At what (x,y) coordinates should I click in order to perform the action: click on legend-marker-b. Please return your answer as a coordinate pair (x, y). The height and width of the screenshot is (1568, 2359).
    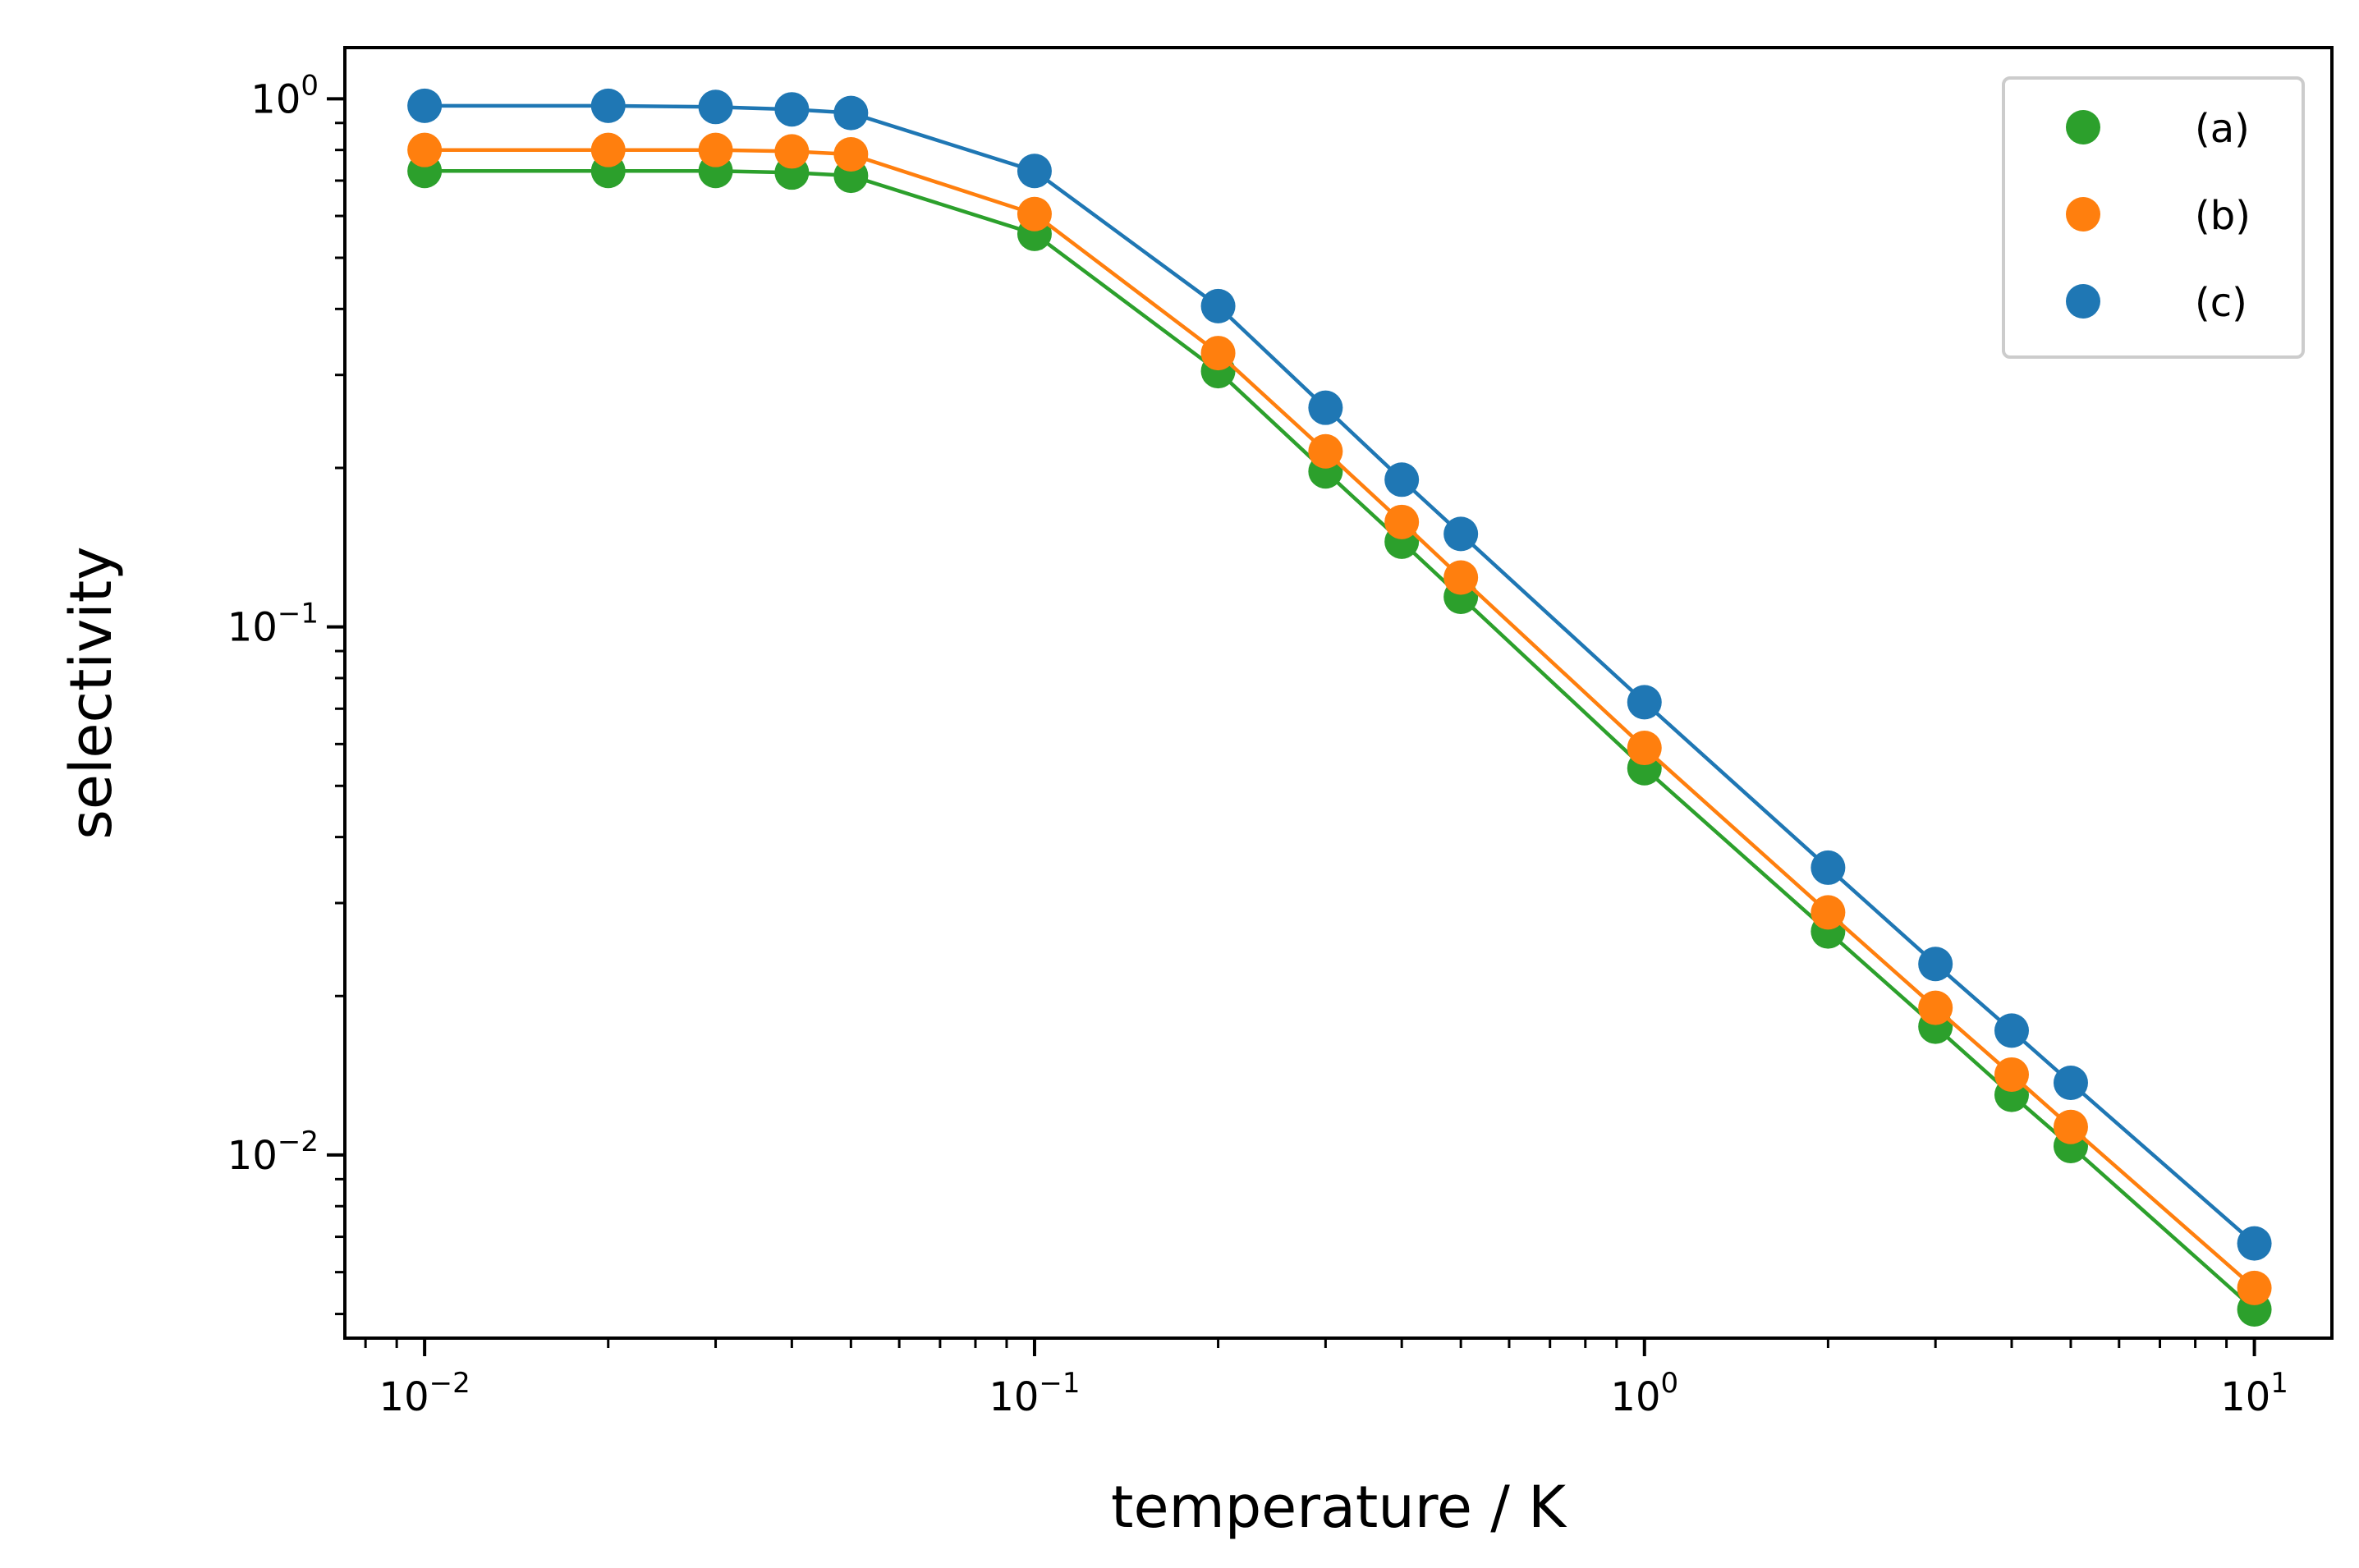
    Looking at the image, I should click on (2083, 214).